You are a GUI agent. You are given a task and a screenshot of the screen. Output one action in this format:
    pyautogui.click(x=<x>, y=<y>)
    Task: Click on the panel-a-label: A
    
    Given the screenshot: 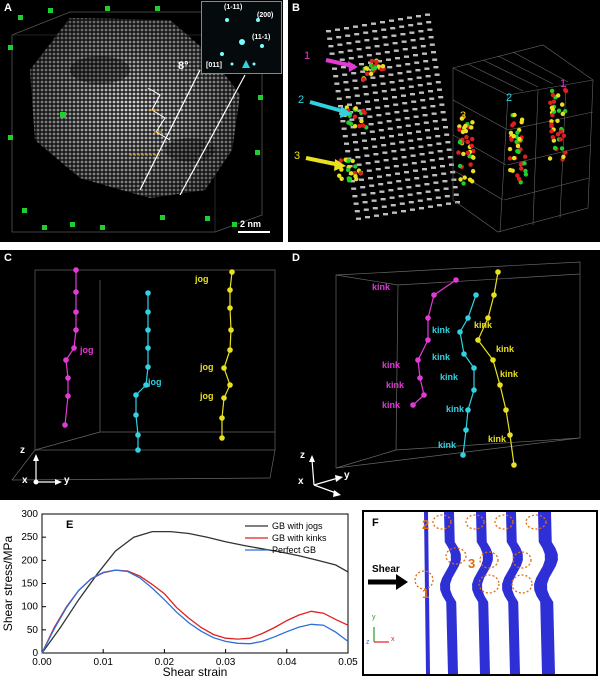 What is the action you would take?
    pyautogui.click(x=8, y=8)
    